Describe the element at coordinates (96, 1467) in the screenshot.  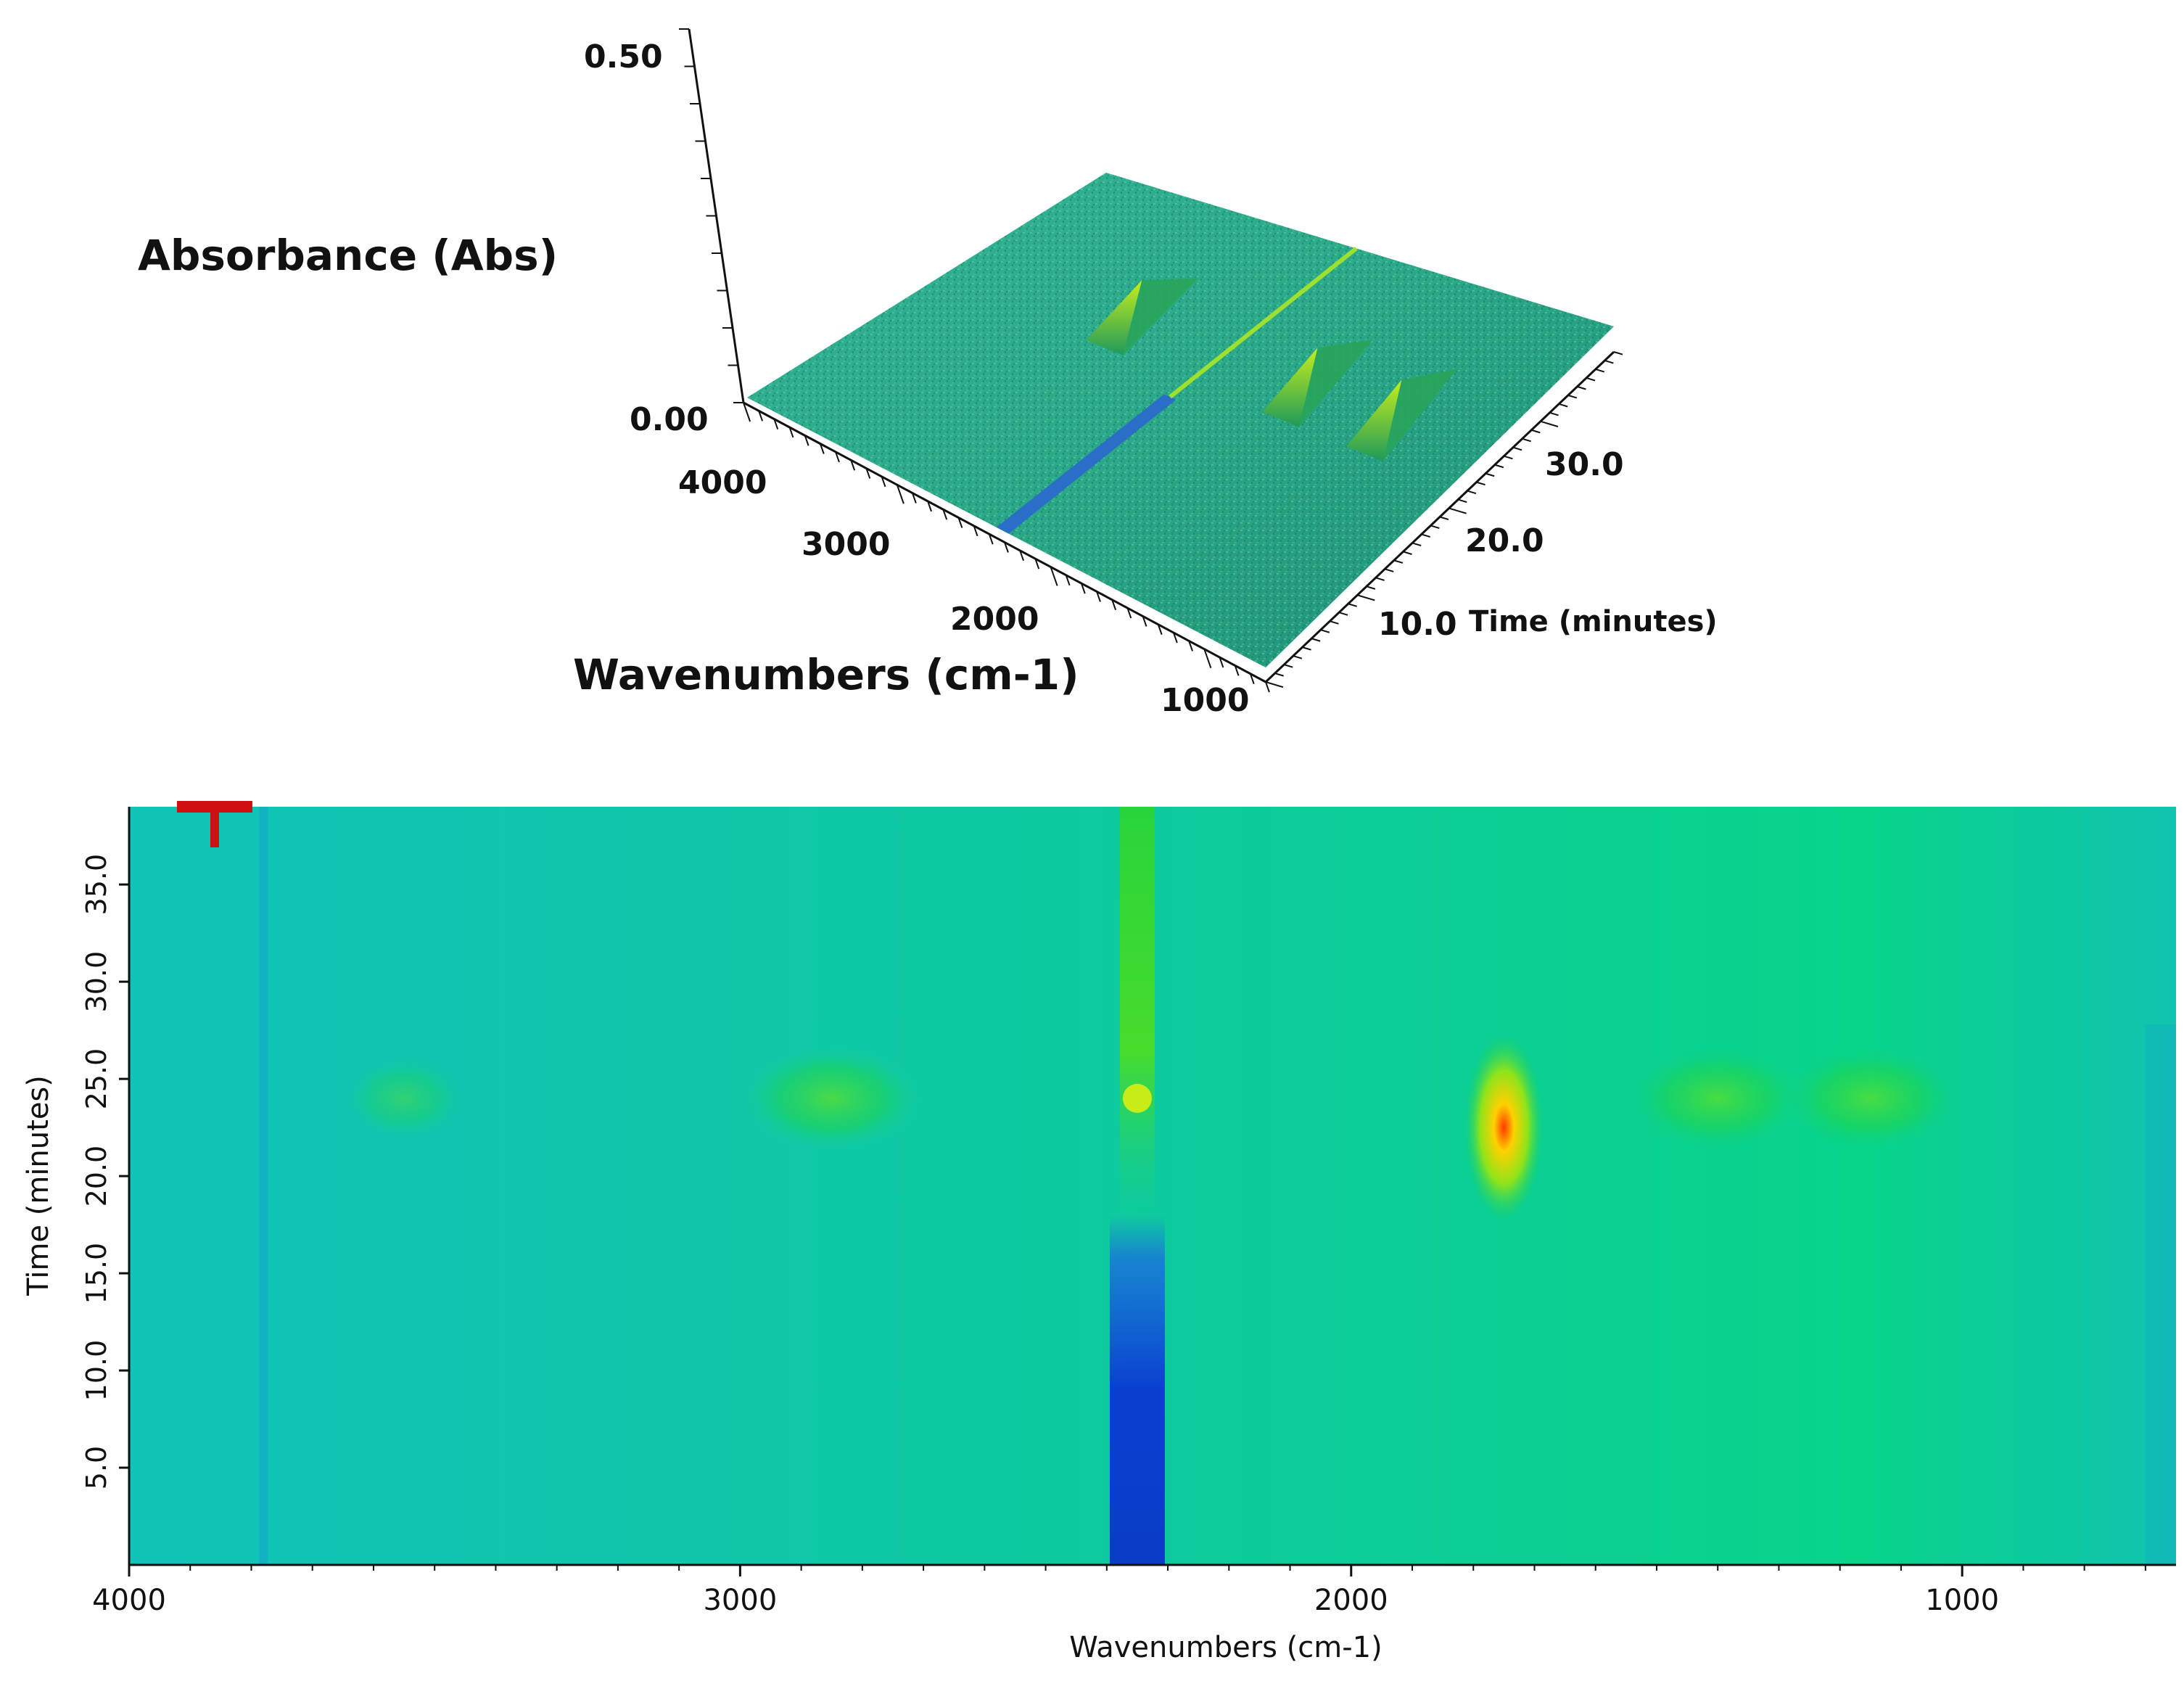
I see `y-tick-label: 5.0` at that location.